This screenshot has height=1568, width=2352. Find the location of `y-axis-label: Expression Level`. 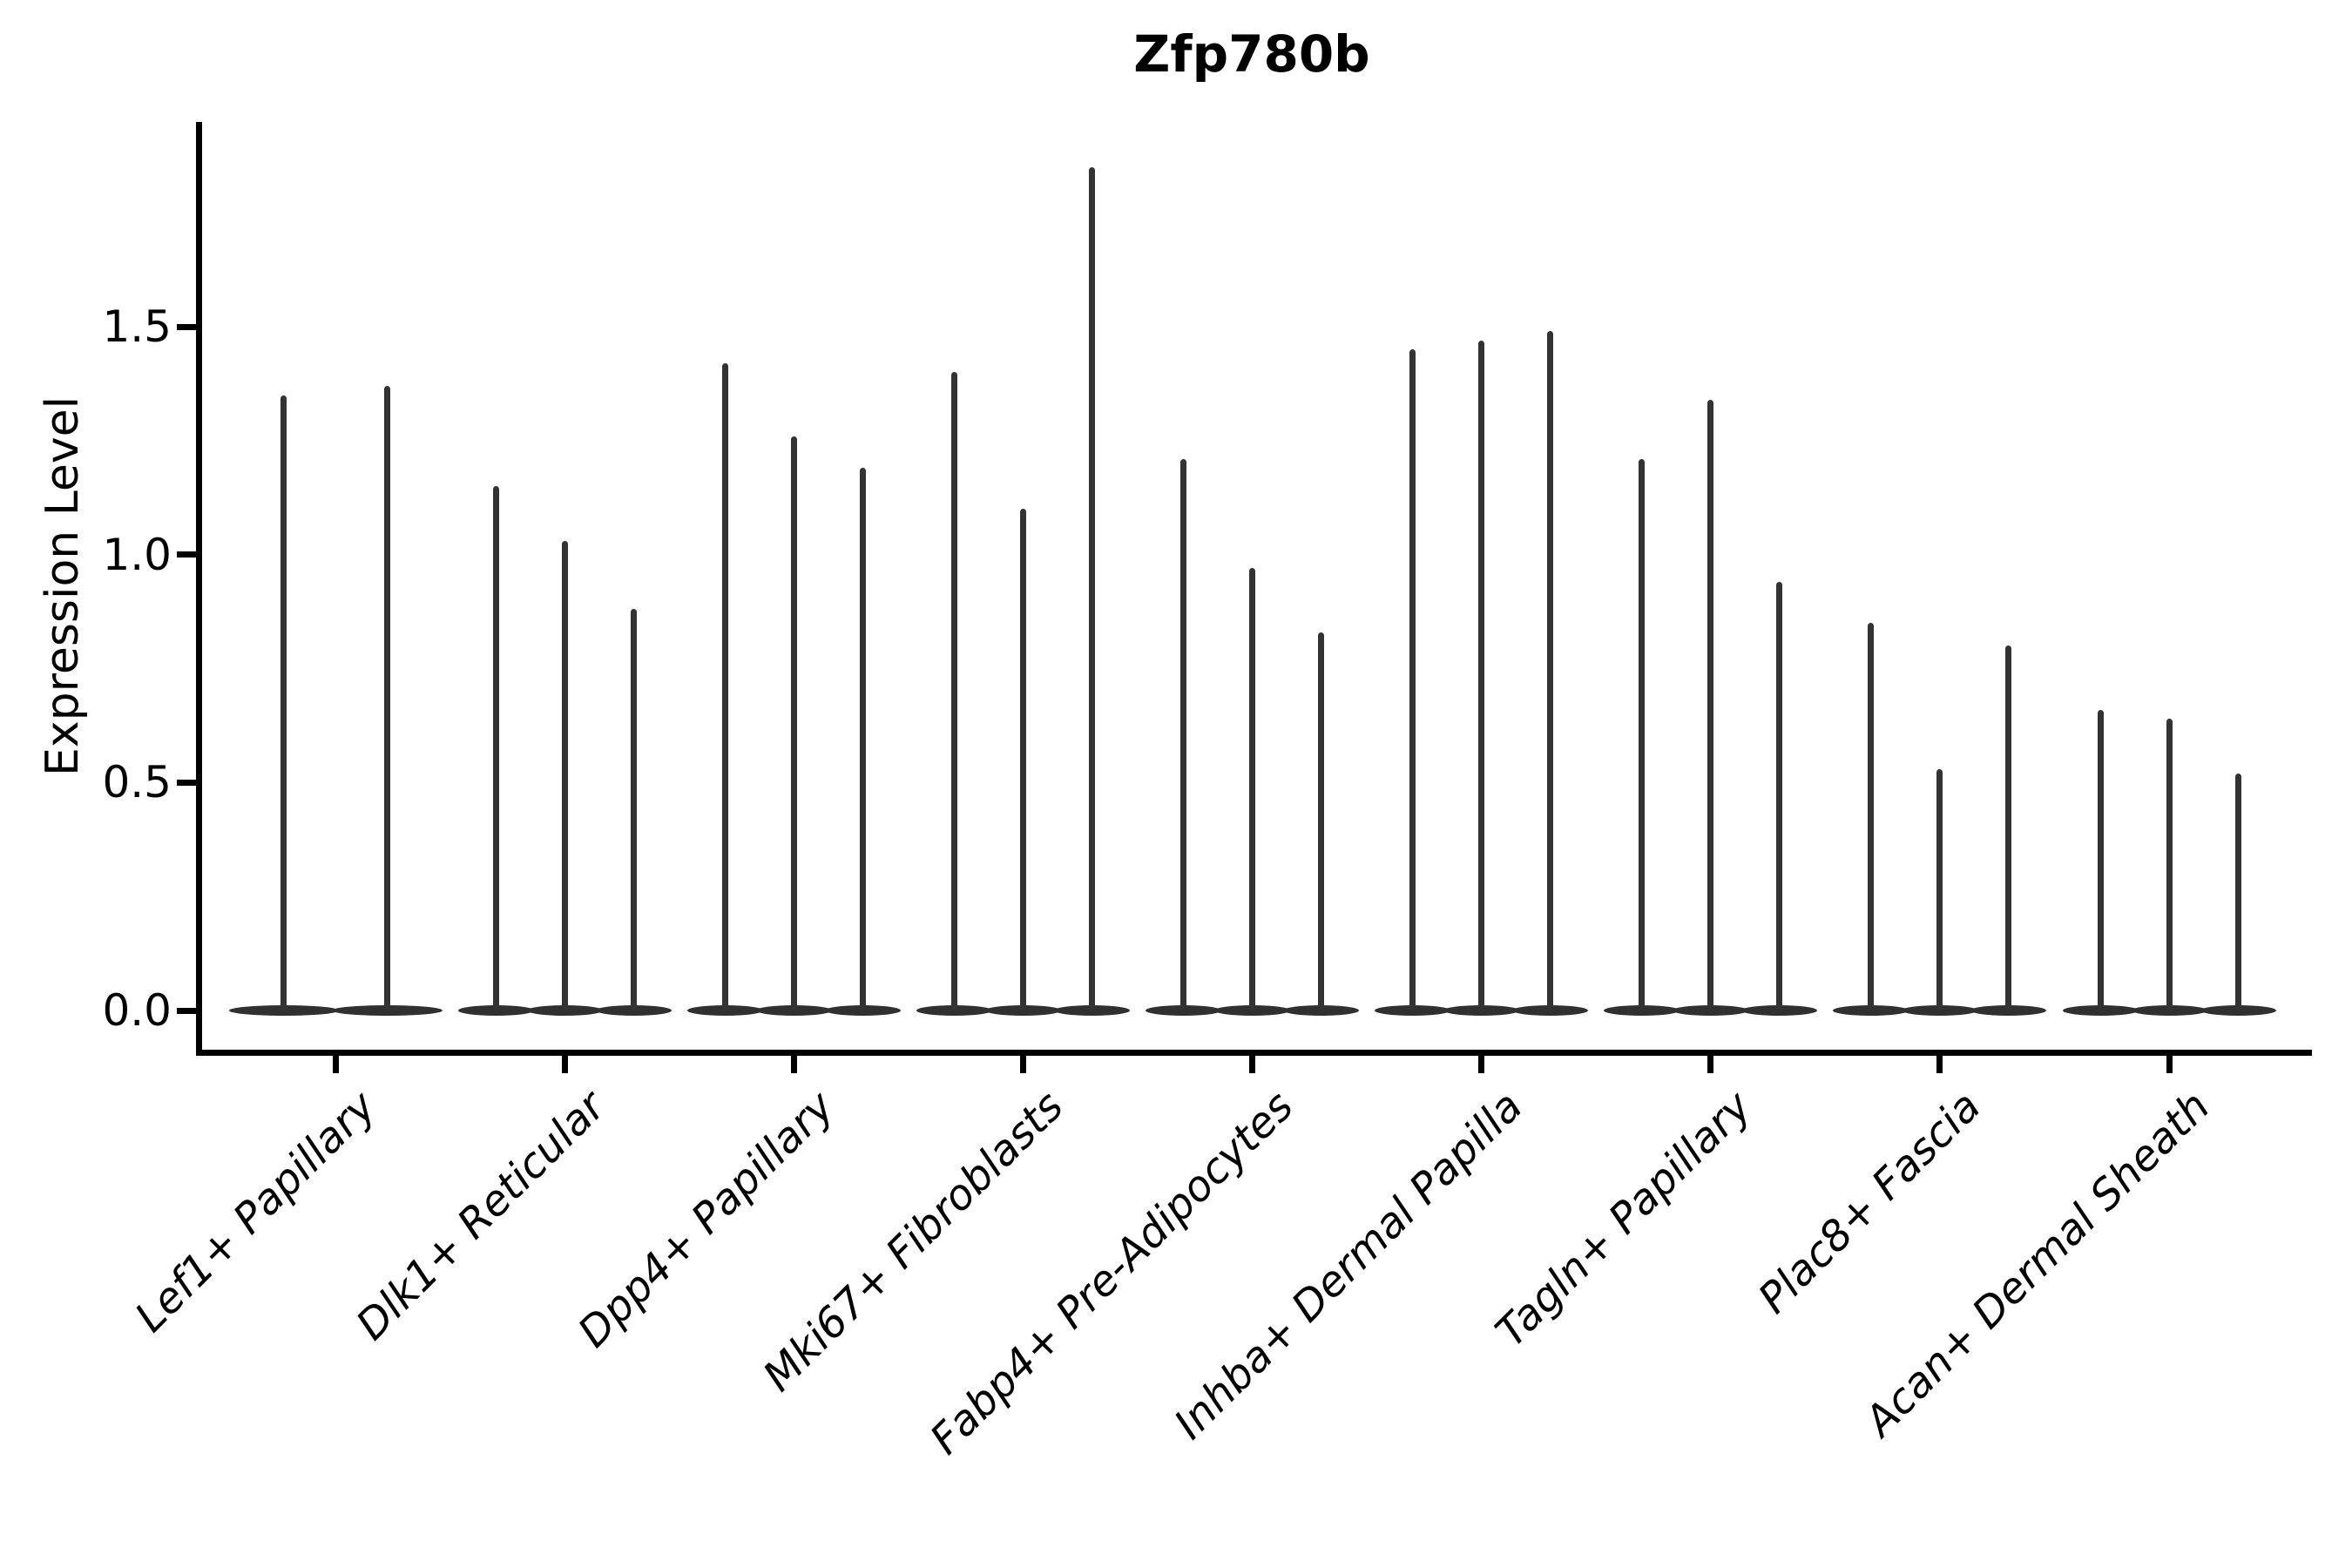

y-axis-label: Expression Level is located at coordinates (63, 586).